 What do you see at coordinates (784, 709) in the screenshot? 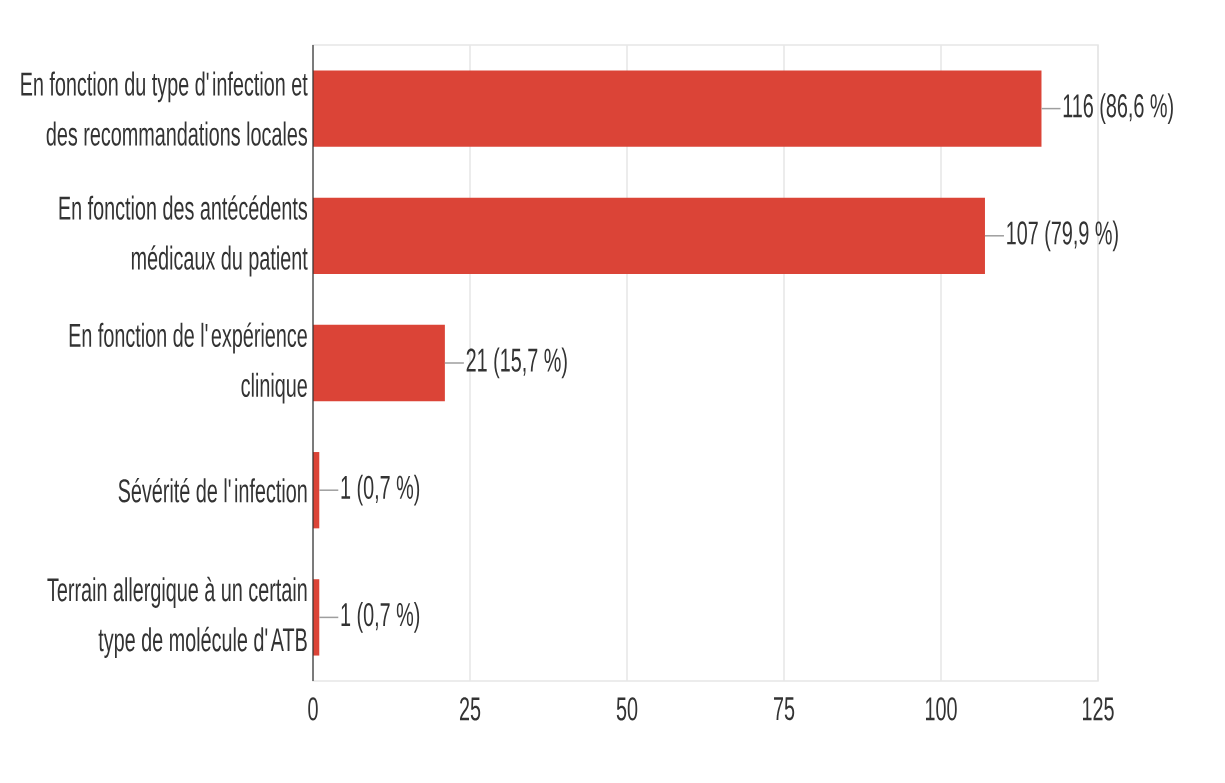
I see `x-tick-label: 75` at bounding box center [784, 709].